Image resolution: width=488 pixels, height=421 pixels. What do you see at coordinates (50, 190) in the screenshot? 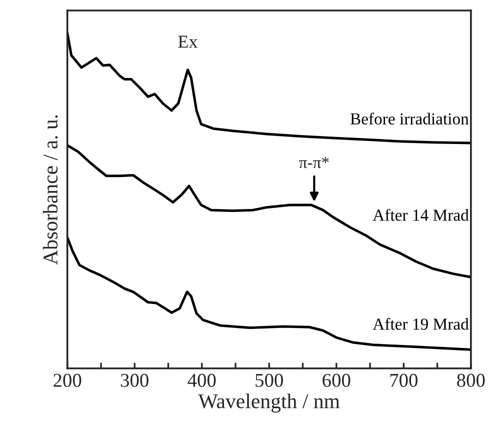
I see `y-axis-title: Absorbance / a. u.` at bounding box center [50, 190].